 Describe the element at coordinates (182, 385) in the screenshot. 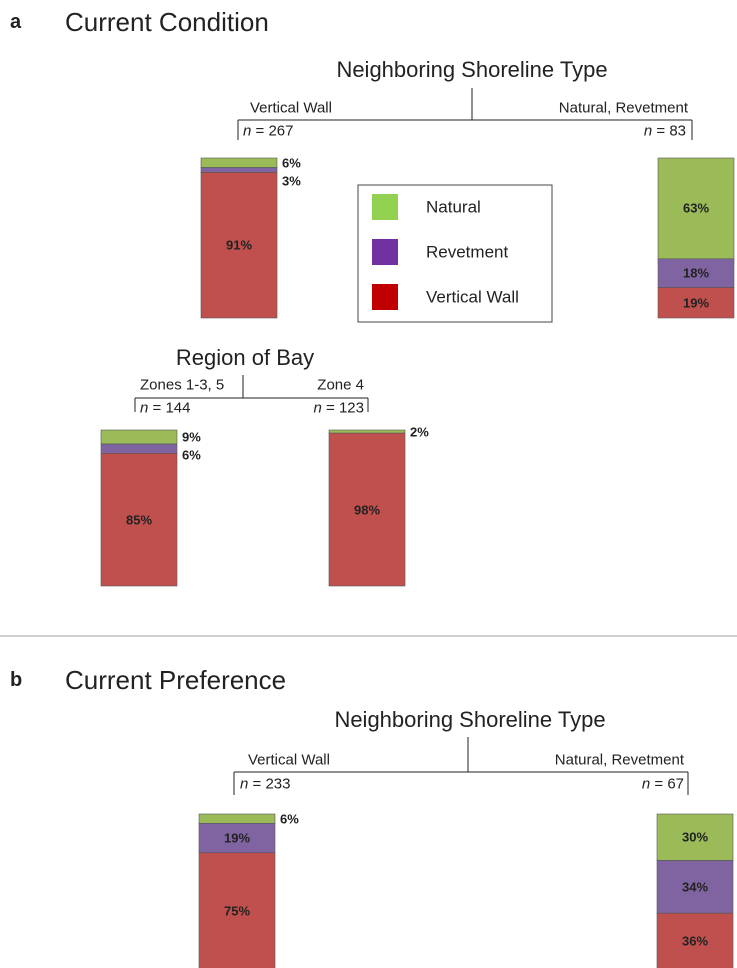

I see `branch-label: Zones 1-3, 5` at that location.